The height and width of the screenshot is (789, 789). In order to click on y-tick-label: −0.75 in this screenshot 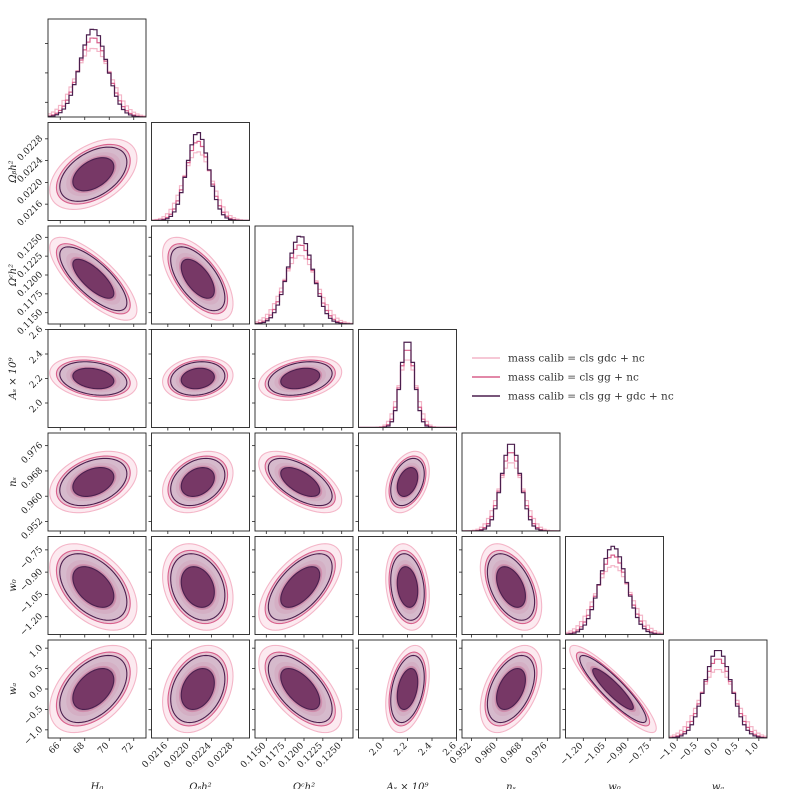, I will do `click(32, 558)`.